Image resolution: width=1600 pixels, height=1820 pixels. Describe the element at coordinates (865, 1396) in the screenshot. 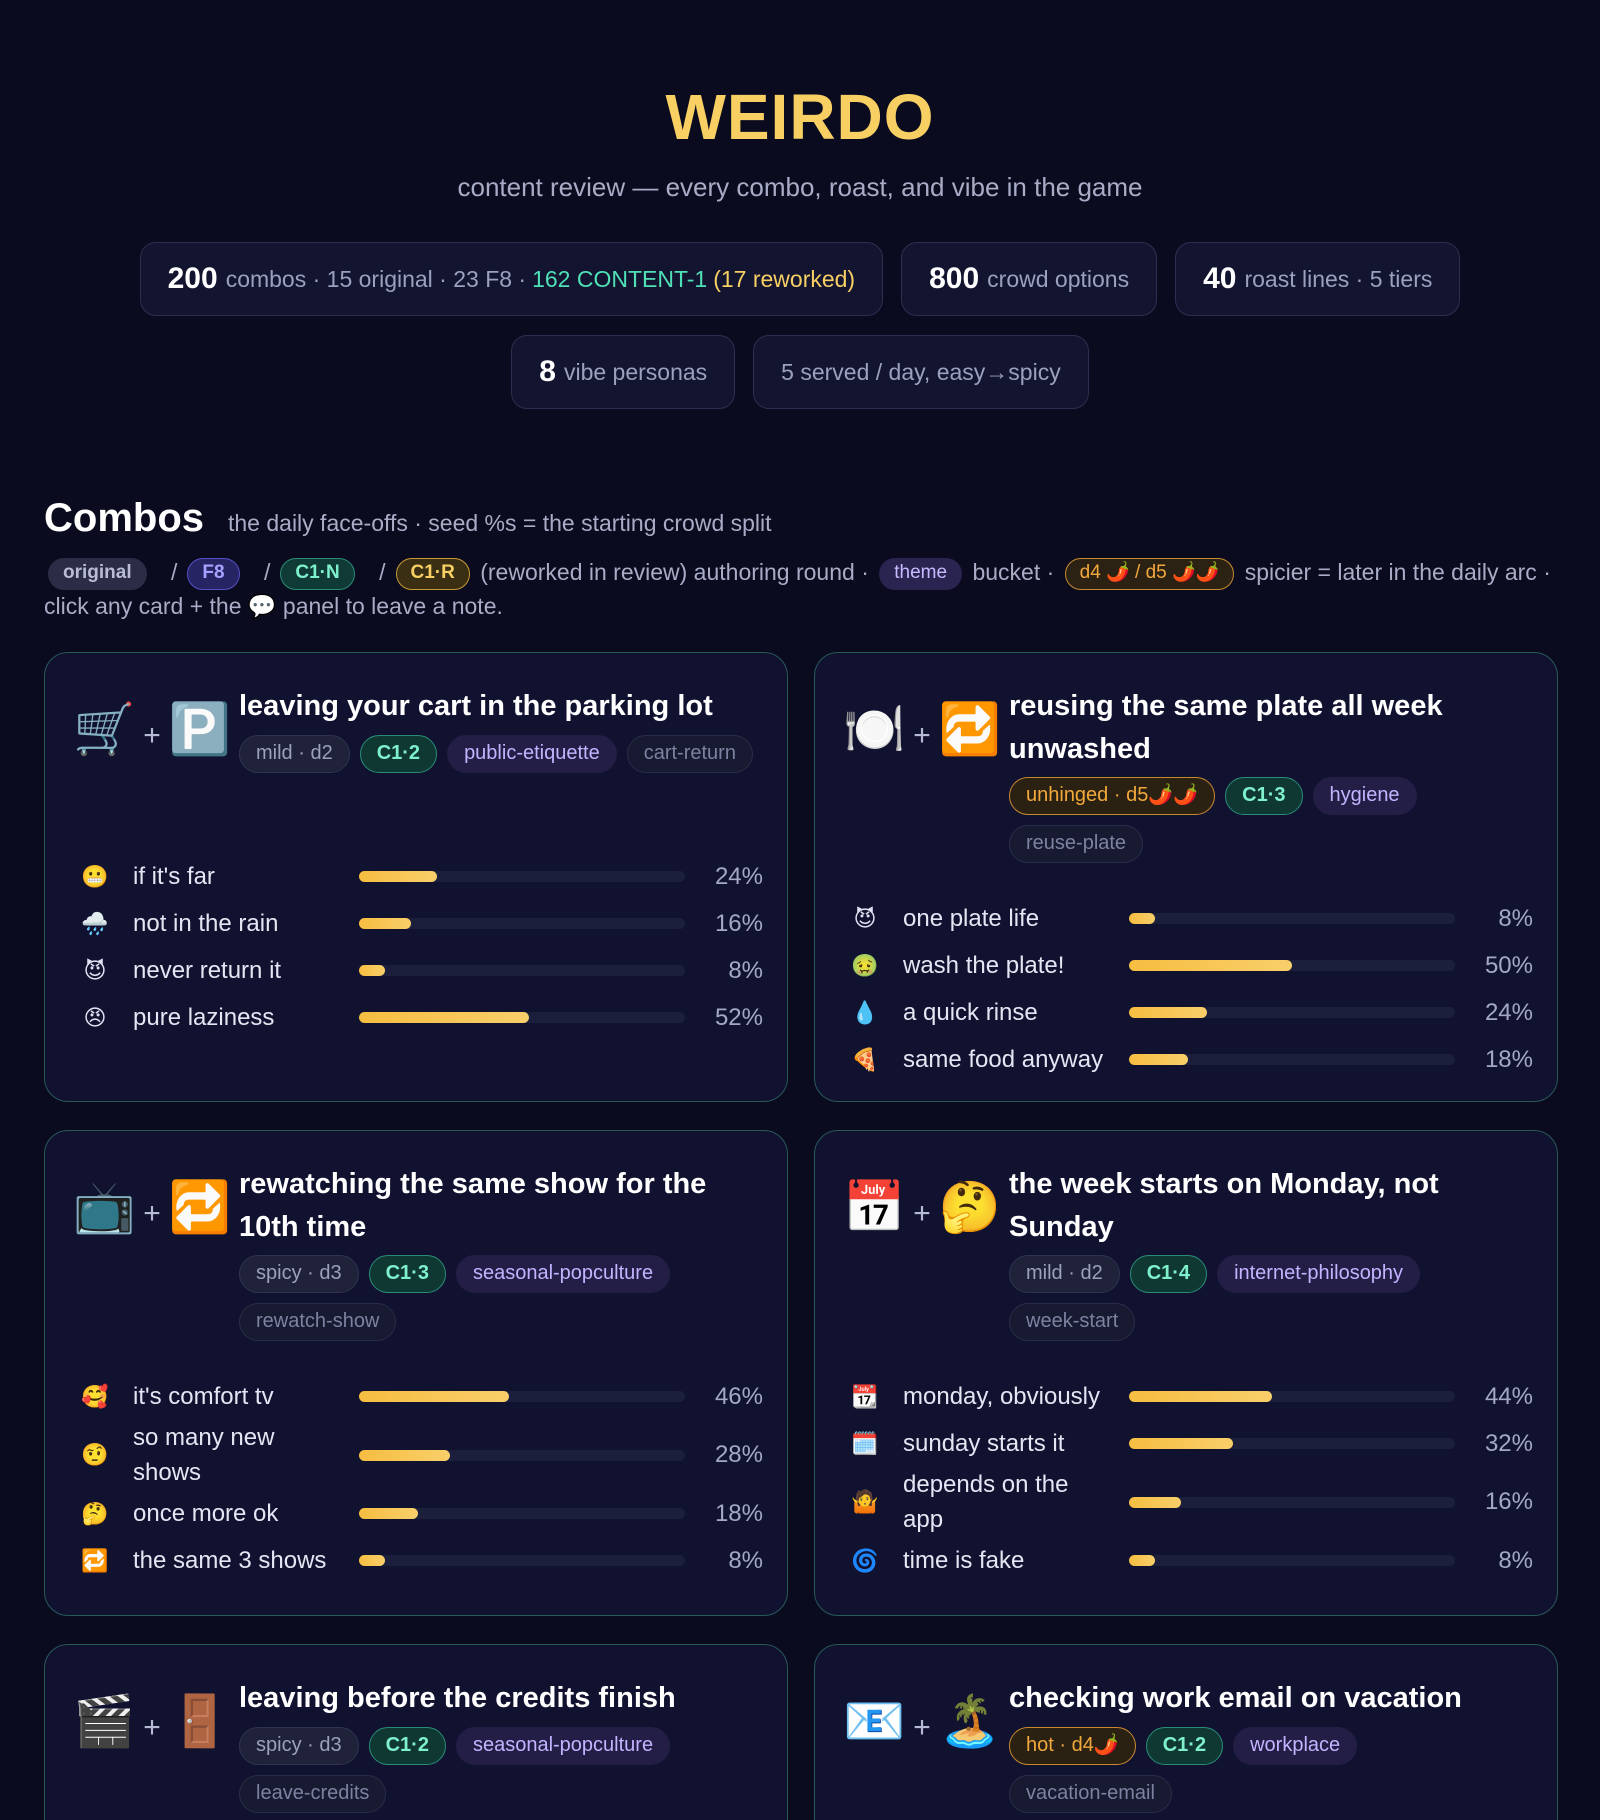

I see `option-emoji-icon: 📆` at that location.